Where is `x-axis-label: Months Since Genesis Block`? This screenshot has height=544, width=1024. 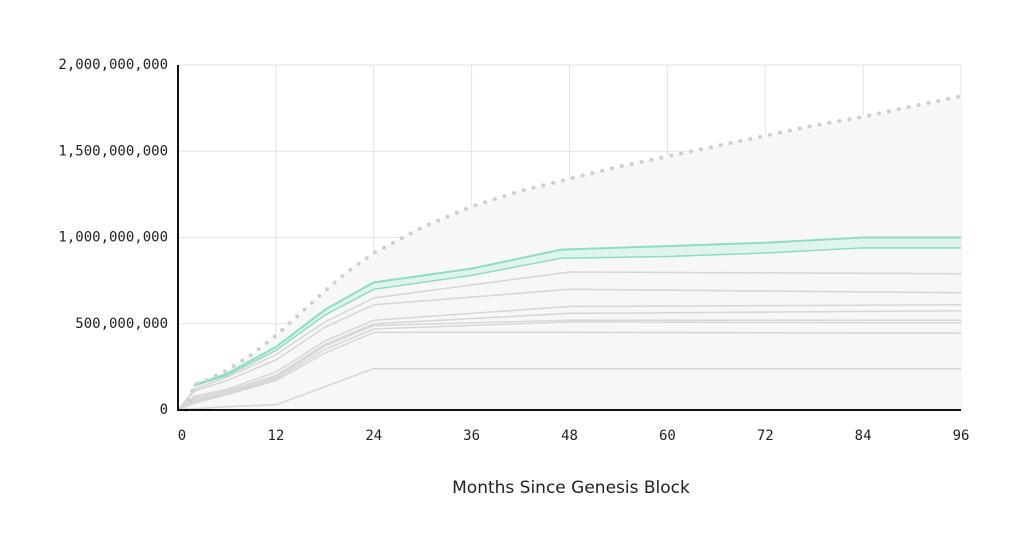
x-axis-label: Months Since Genesis Block is located at coordinates (571, 488).